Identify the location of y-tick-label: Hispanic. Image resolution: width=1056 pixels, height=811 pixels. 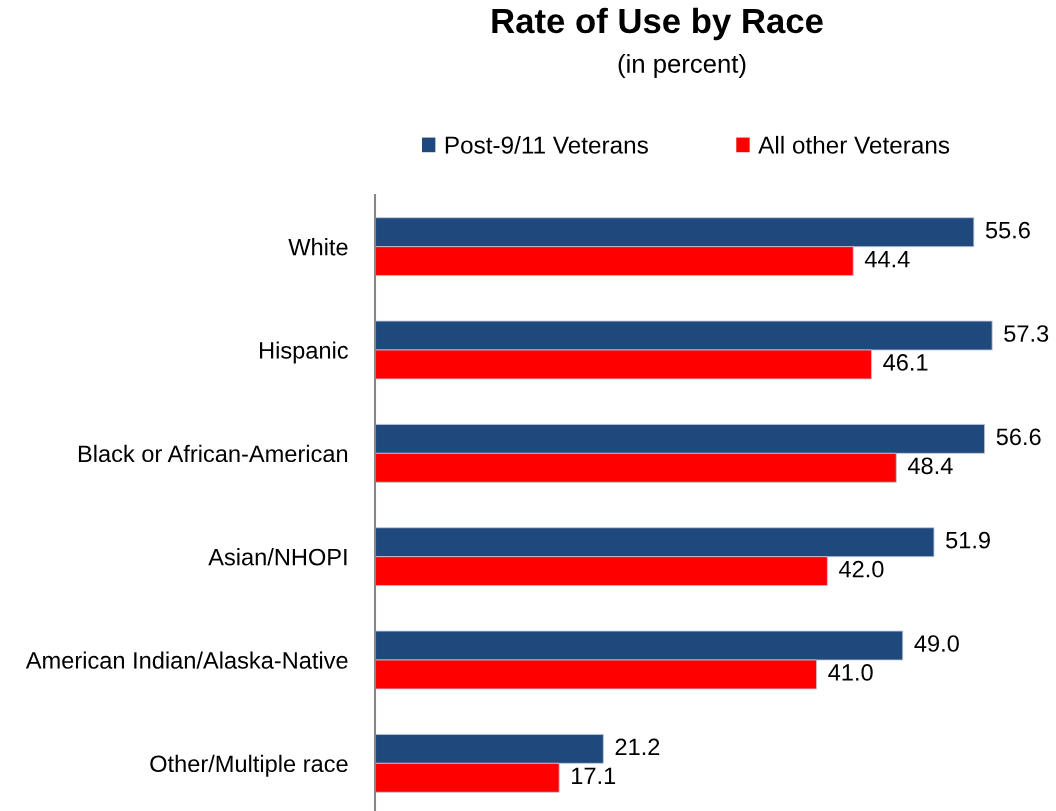
(304, 352).